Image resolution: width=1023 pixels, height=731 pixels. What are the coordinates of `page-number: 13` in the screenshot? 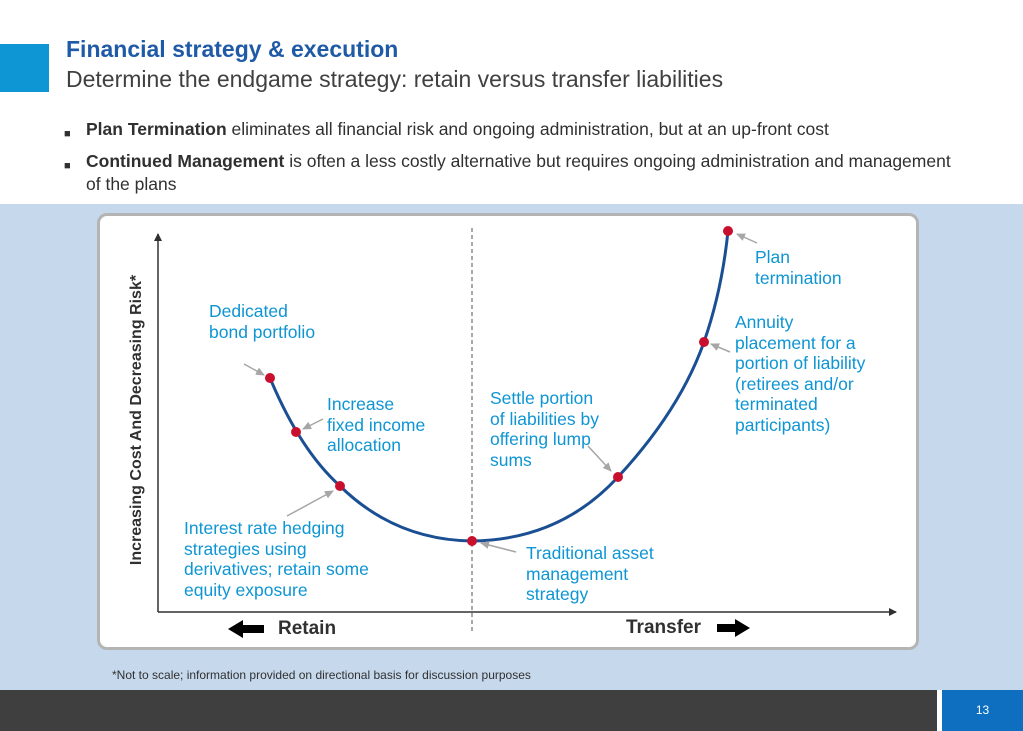 It's located at (982, 710).